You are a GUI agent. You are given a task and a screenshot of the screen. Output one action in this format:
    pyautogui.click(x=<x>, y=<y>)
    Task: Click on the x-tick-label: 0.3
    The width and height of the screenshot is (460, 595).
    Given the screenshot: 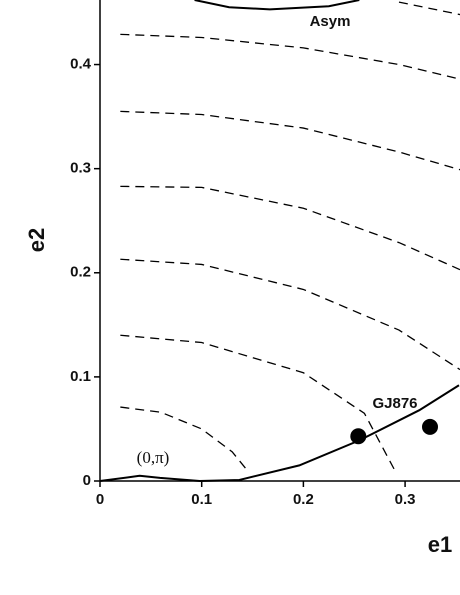 What is the action you would take?
    pyautogui.click(x=405, y=499)
    